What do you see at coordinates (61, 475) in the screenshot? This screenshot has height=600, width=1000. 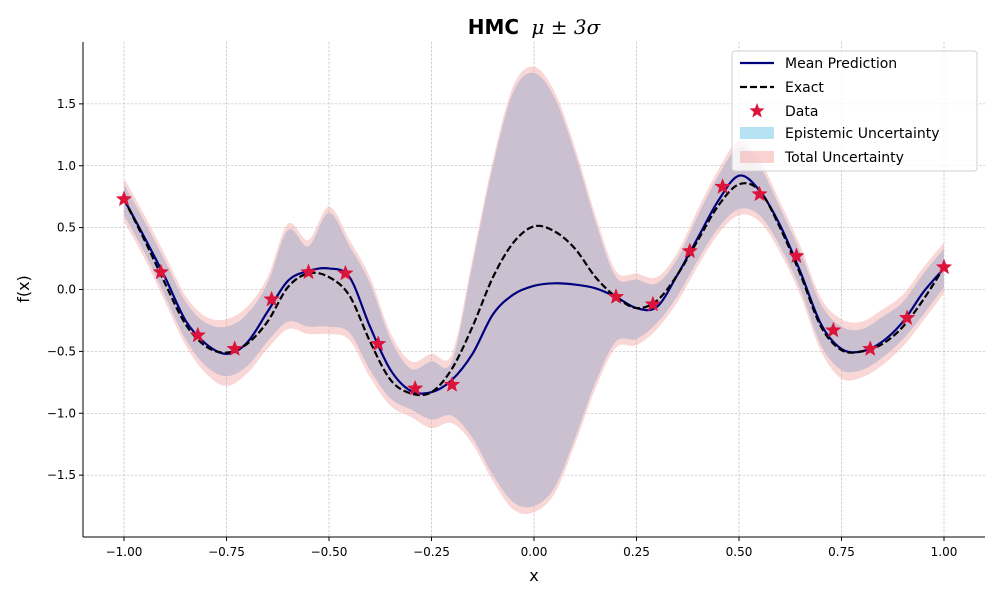 I see `y-tick-label: −1.5` at bounding box center [61, 475].